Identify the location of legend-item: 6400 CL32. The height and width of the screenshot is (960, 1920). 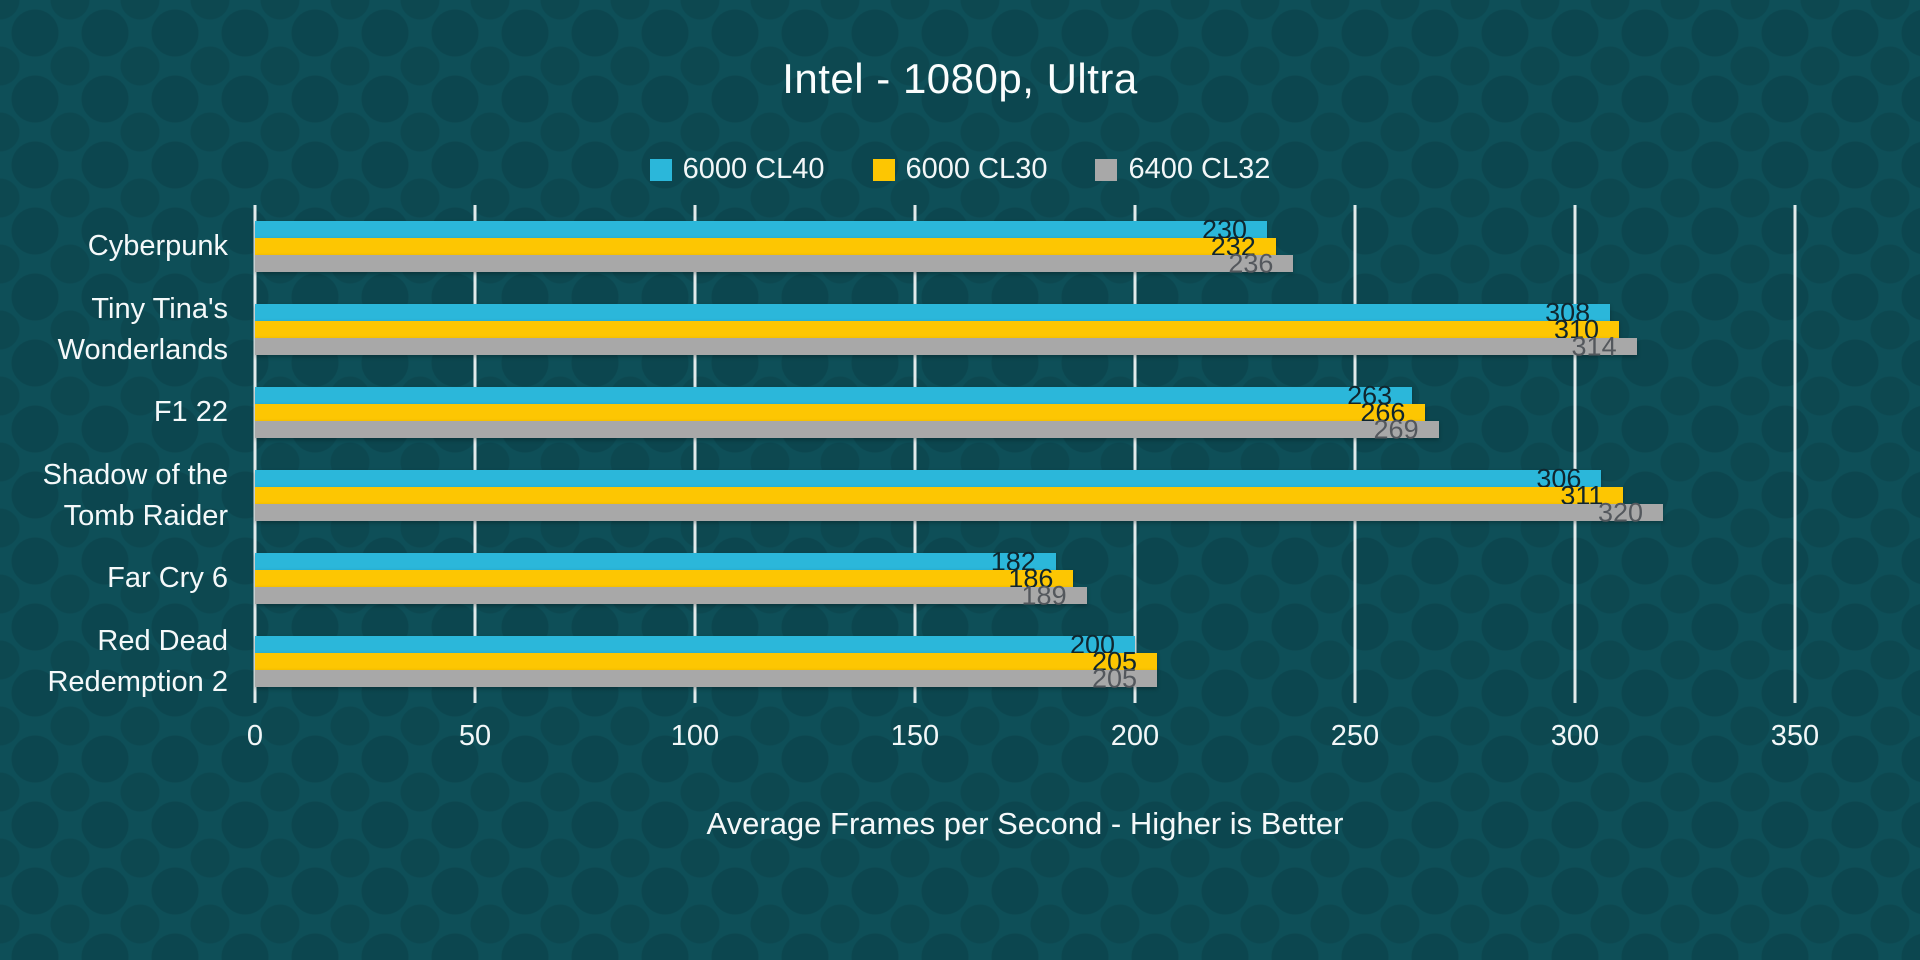
(1182, 169).